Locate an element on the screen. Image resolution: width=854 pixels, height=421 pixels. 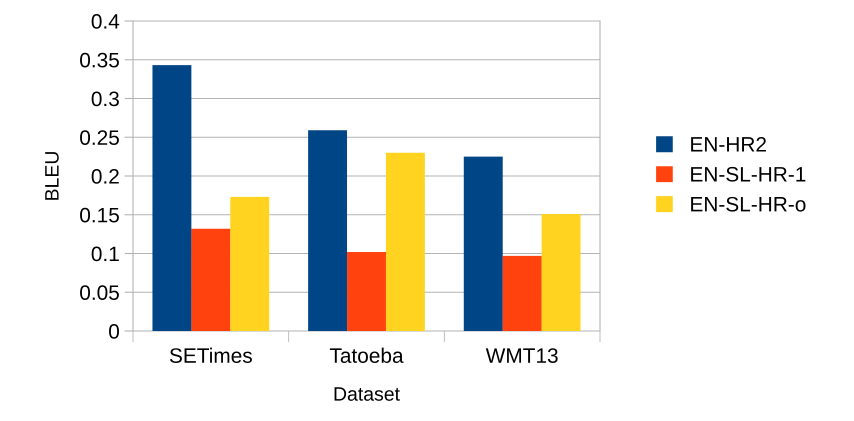
y-tick-label: 0.1 is located at coordinates (105, 254).